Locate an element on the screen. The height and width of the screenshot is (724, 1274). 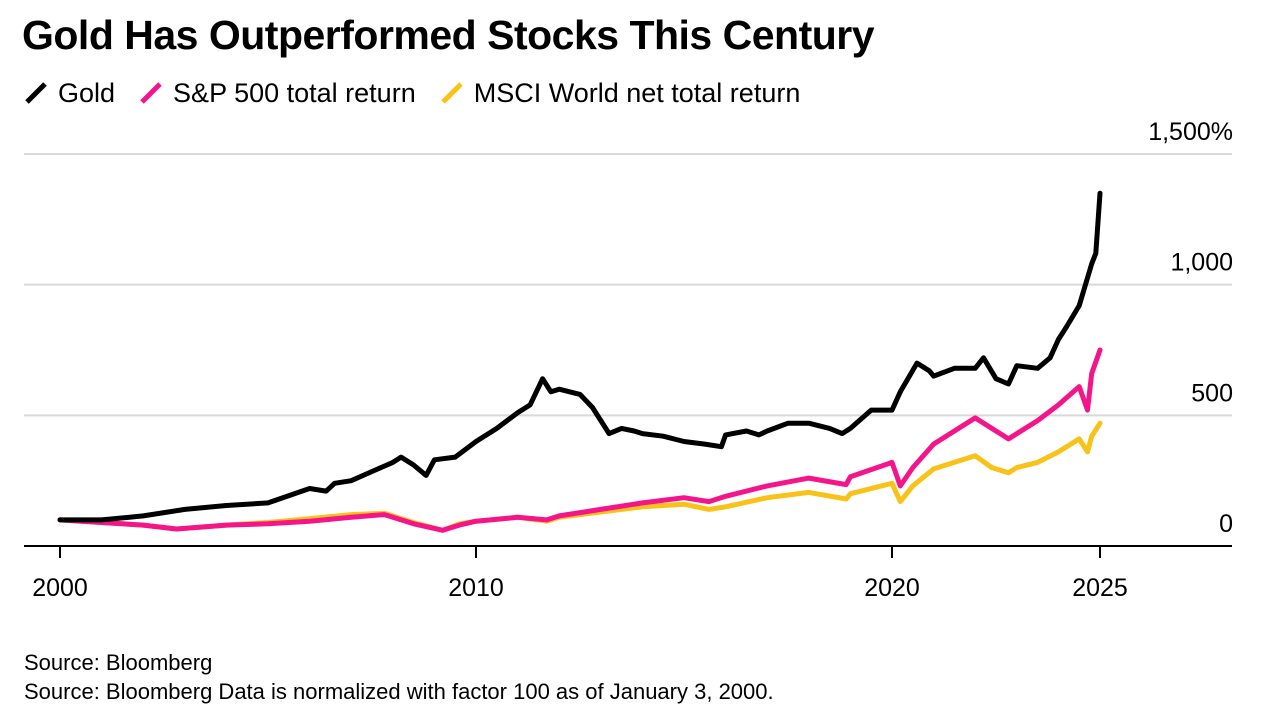
x-tick-label: 2000 is located at coordinates (60, 588).